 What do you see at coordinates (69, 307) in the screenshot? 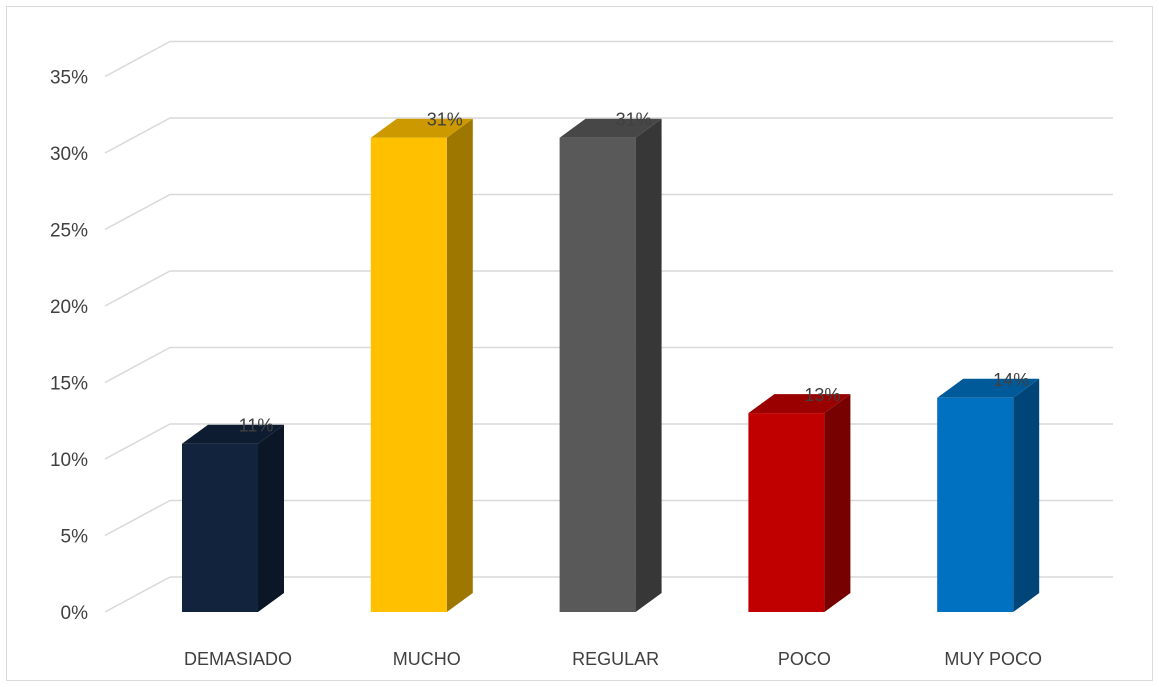
I see `y-tick-label: 20%` at bounding box center [69, 307].